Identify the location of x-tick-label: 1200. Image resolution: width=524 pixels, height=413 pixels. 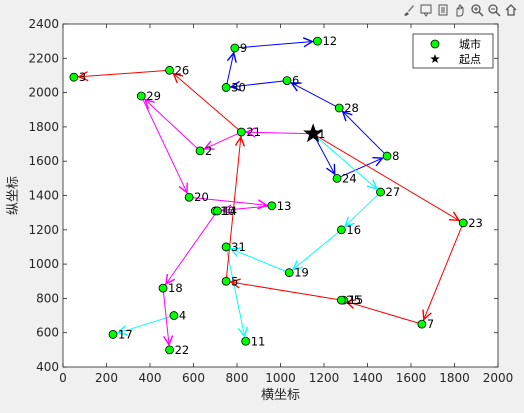
(324, 378).